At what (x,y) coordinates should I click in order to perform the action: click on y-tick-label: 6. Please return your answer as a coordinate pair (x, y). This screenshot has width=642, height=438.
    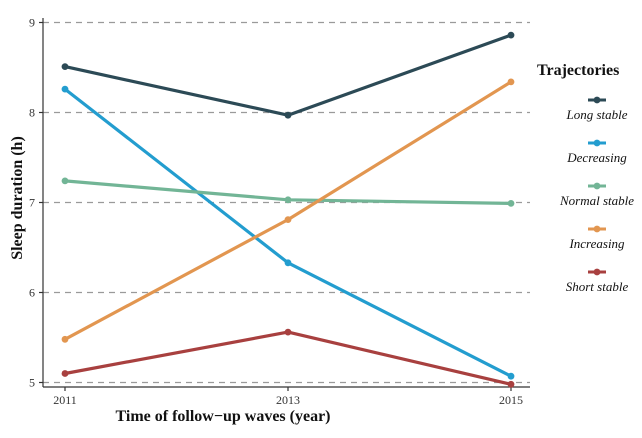
    Looking at the image, I should click on (32, 293).